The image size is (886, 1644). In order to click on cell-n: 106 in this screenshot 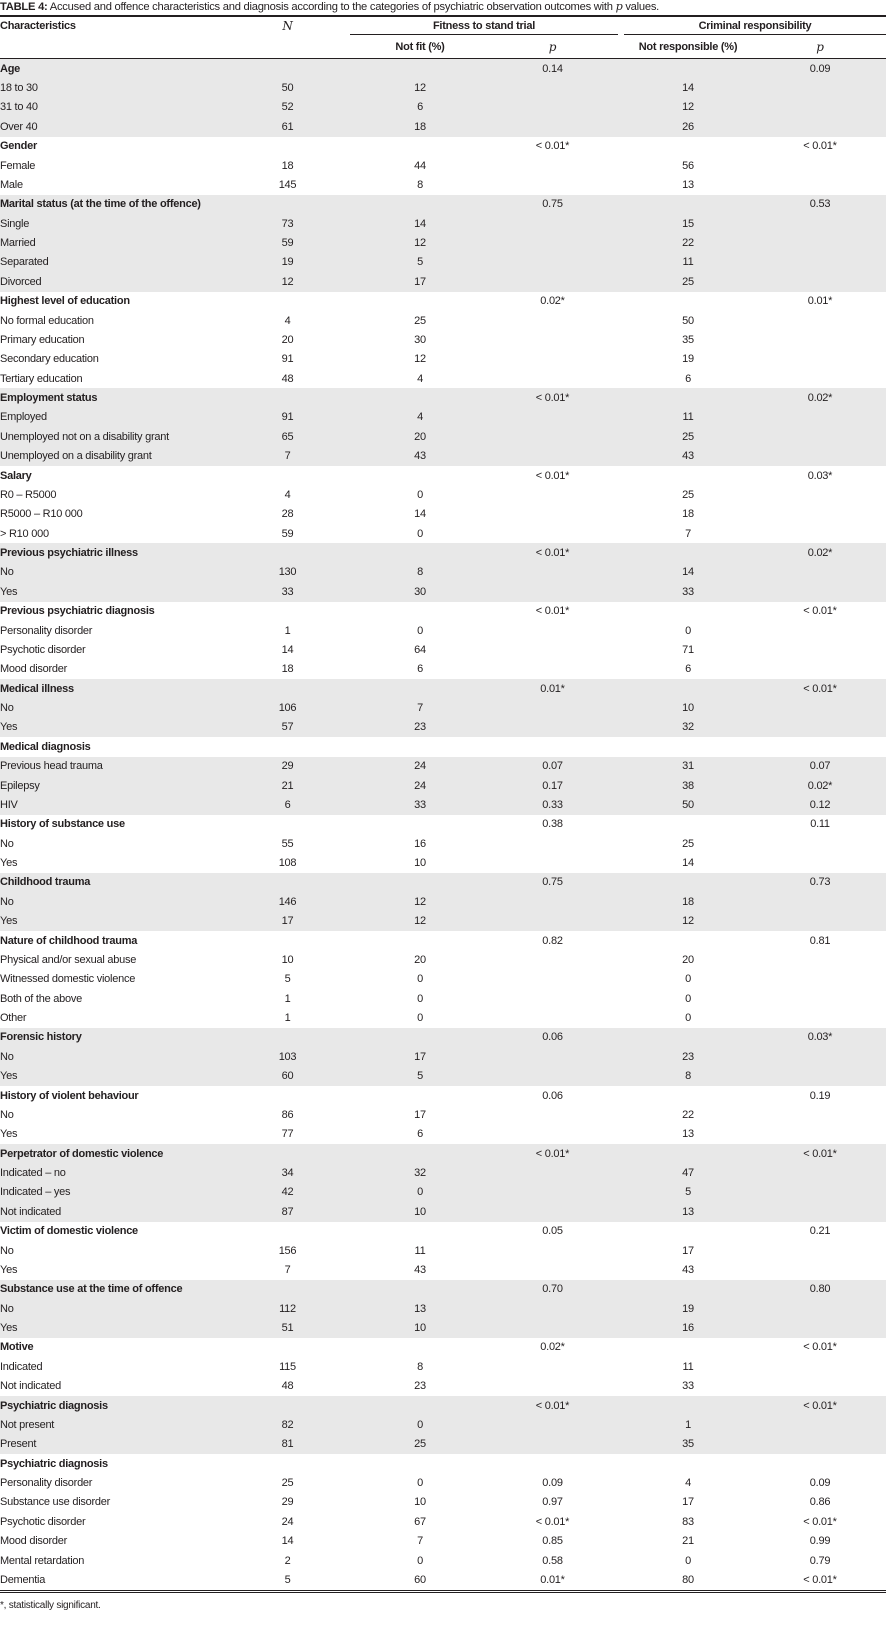, I will do `click(287, 708)`.